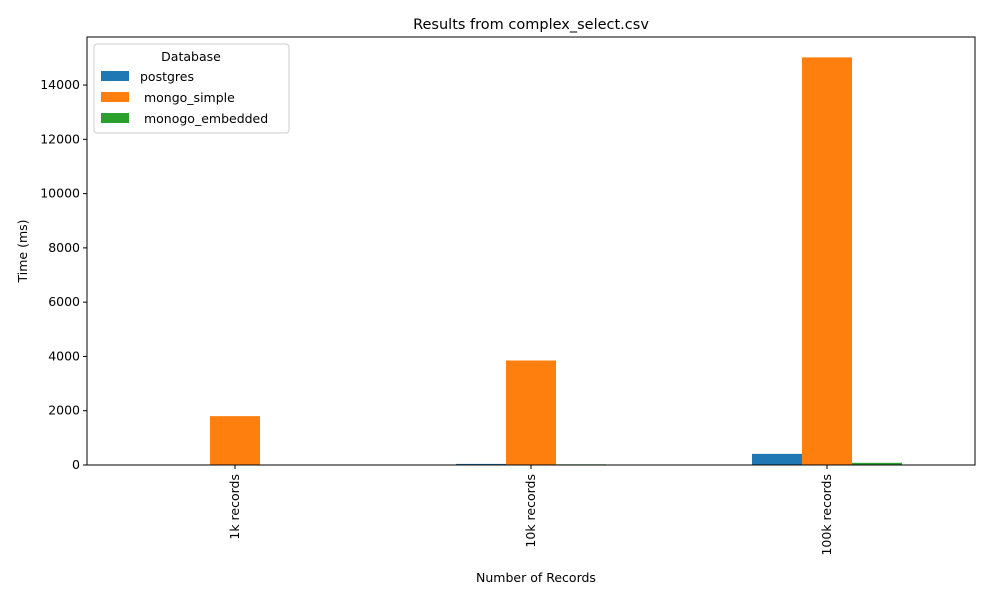  What do you see at coordinates (531, 25) in the screenshot?
I see `chart-title: Results from complex_select.csv` at bounding box center [531, 25].